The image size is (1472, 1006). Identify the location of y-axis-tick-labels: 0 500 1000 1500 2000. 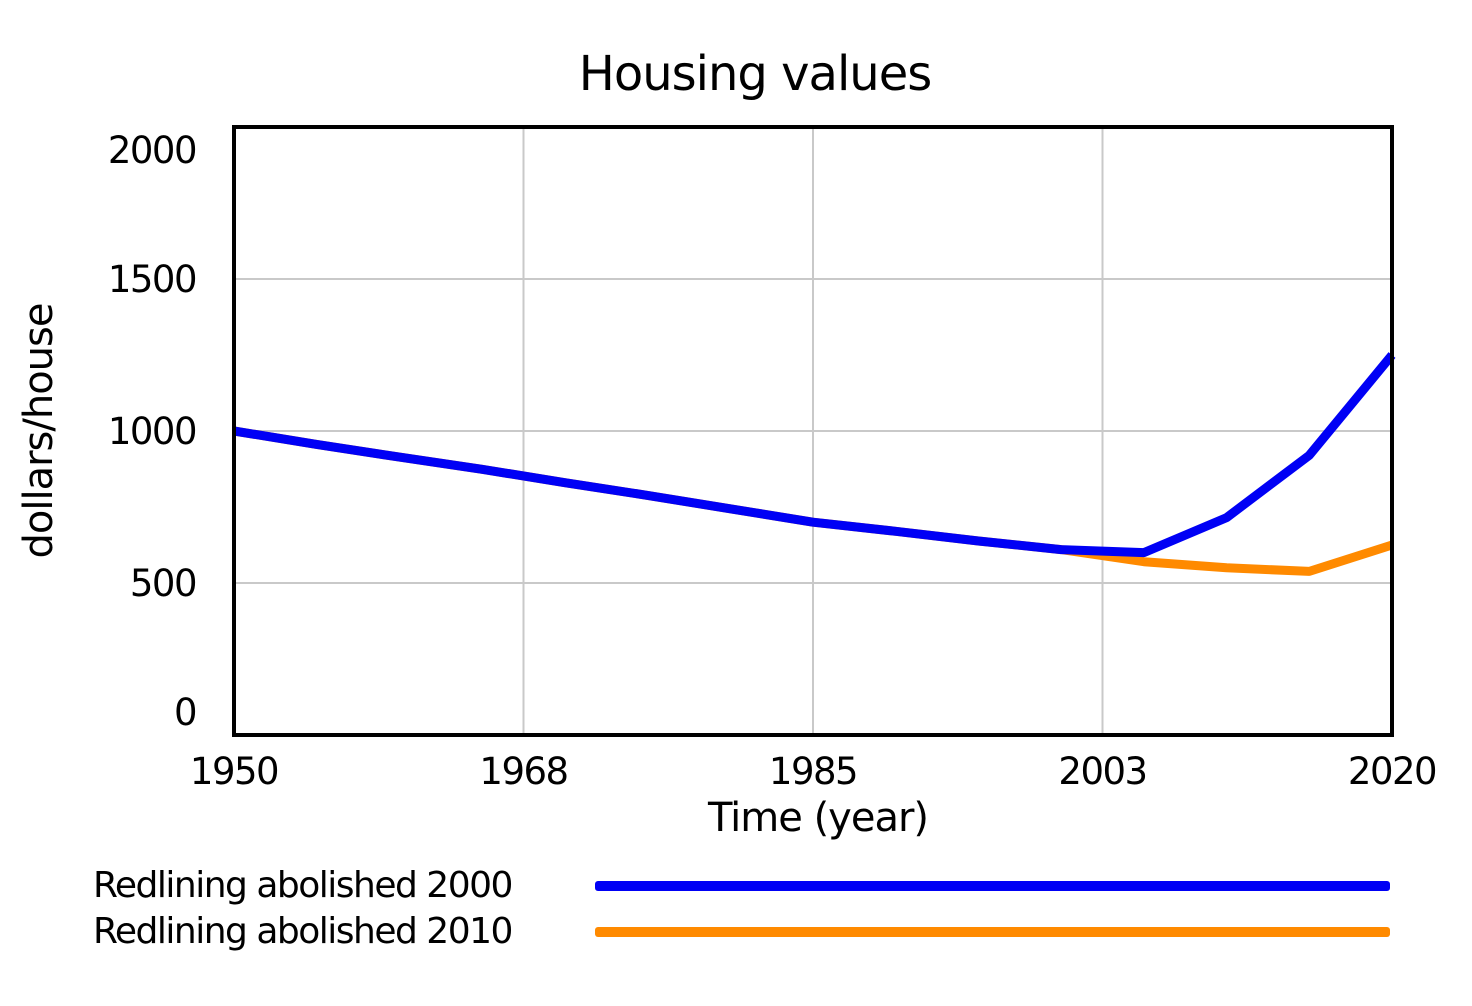
(153, 431).